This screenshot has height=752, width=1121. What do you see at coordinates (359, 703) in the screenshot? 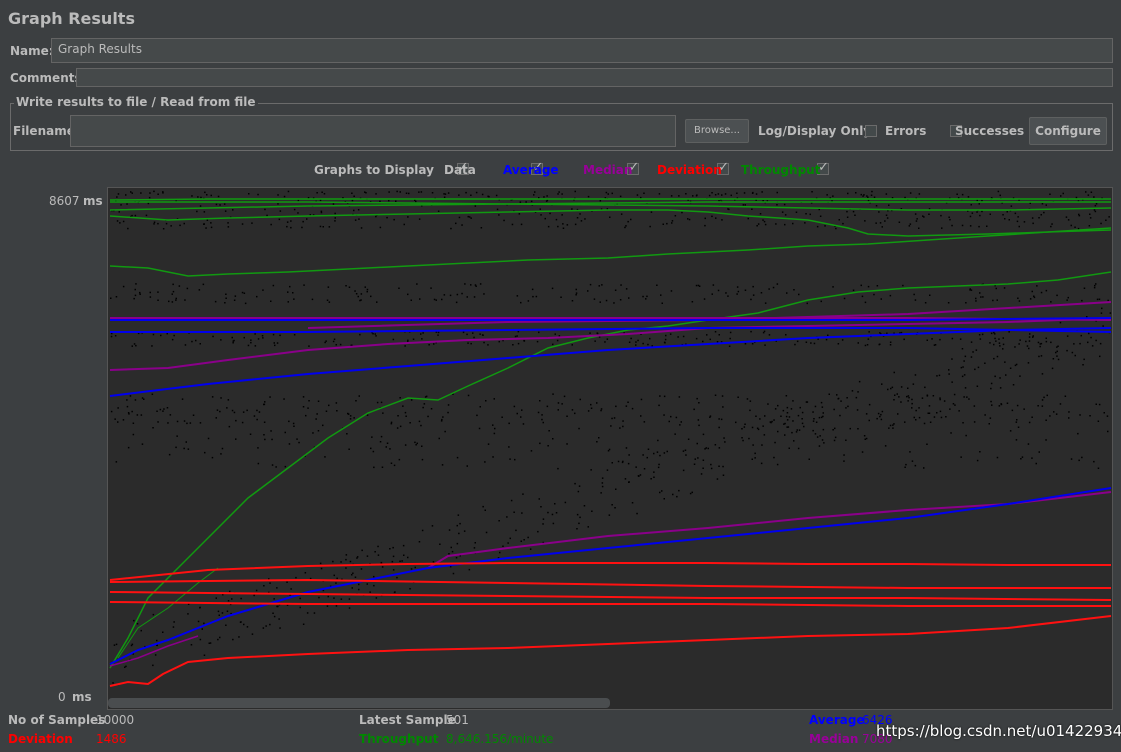
I see `graph-scrollbar` at bounding box center [359, 703].